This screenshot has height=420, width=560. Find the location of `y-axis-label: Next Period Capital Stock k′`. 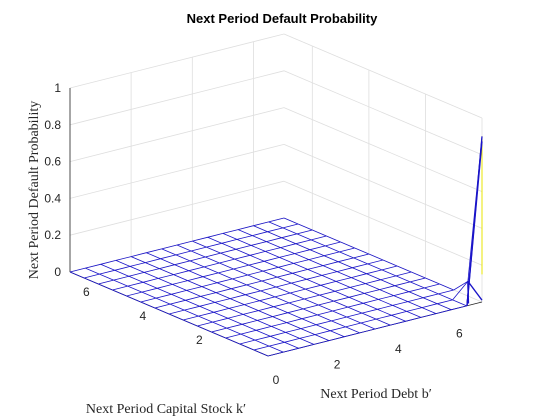

y-axis-label: Next Period Capital Stock k′ is located at coordinates (166, 409).